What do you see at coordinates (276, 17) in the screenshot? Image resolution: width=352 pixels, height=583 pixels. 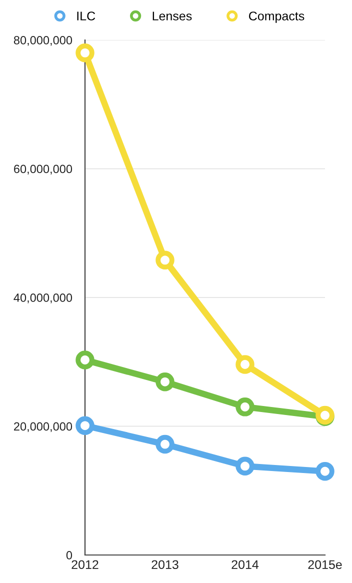 I see `legend-label: Compacts` at bounding box center [276, 17].